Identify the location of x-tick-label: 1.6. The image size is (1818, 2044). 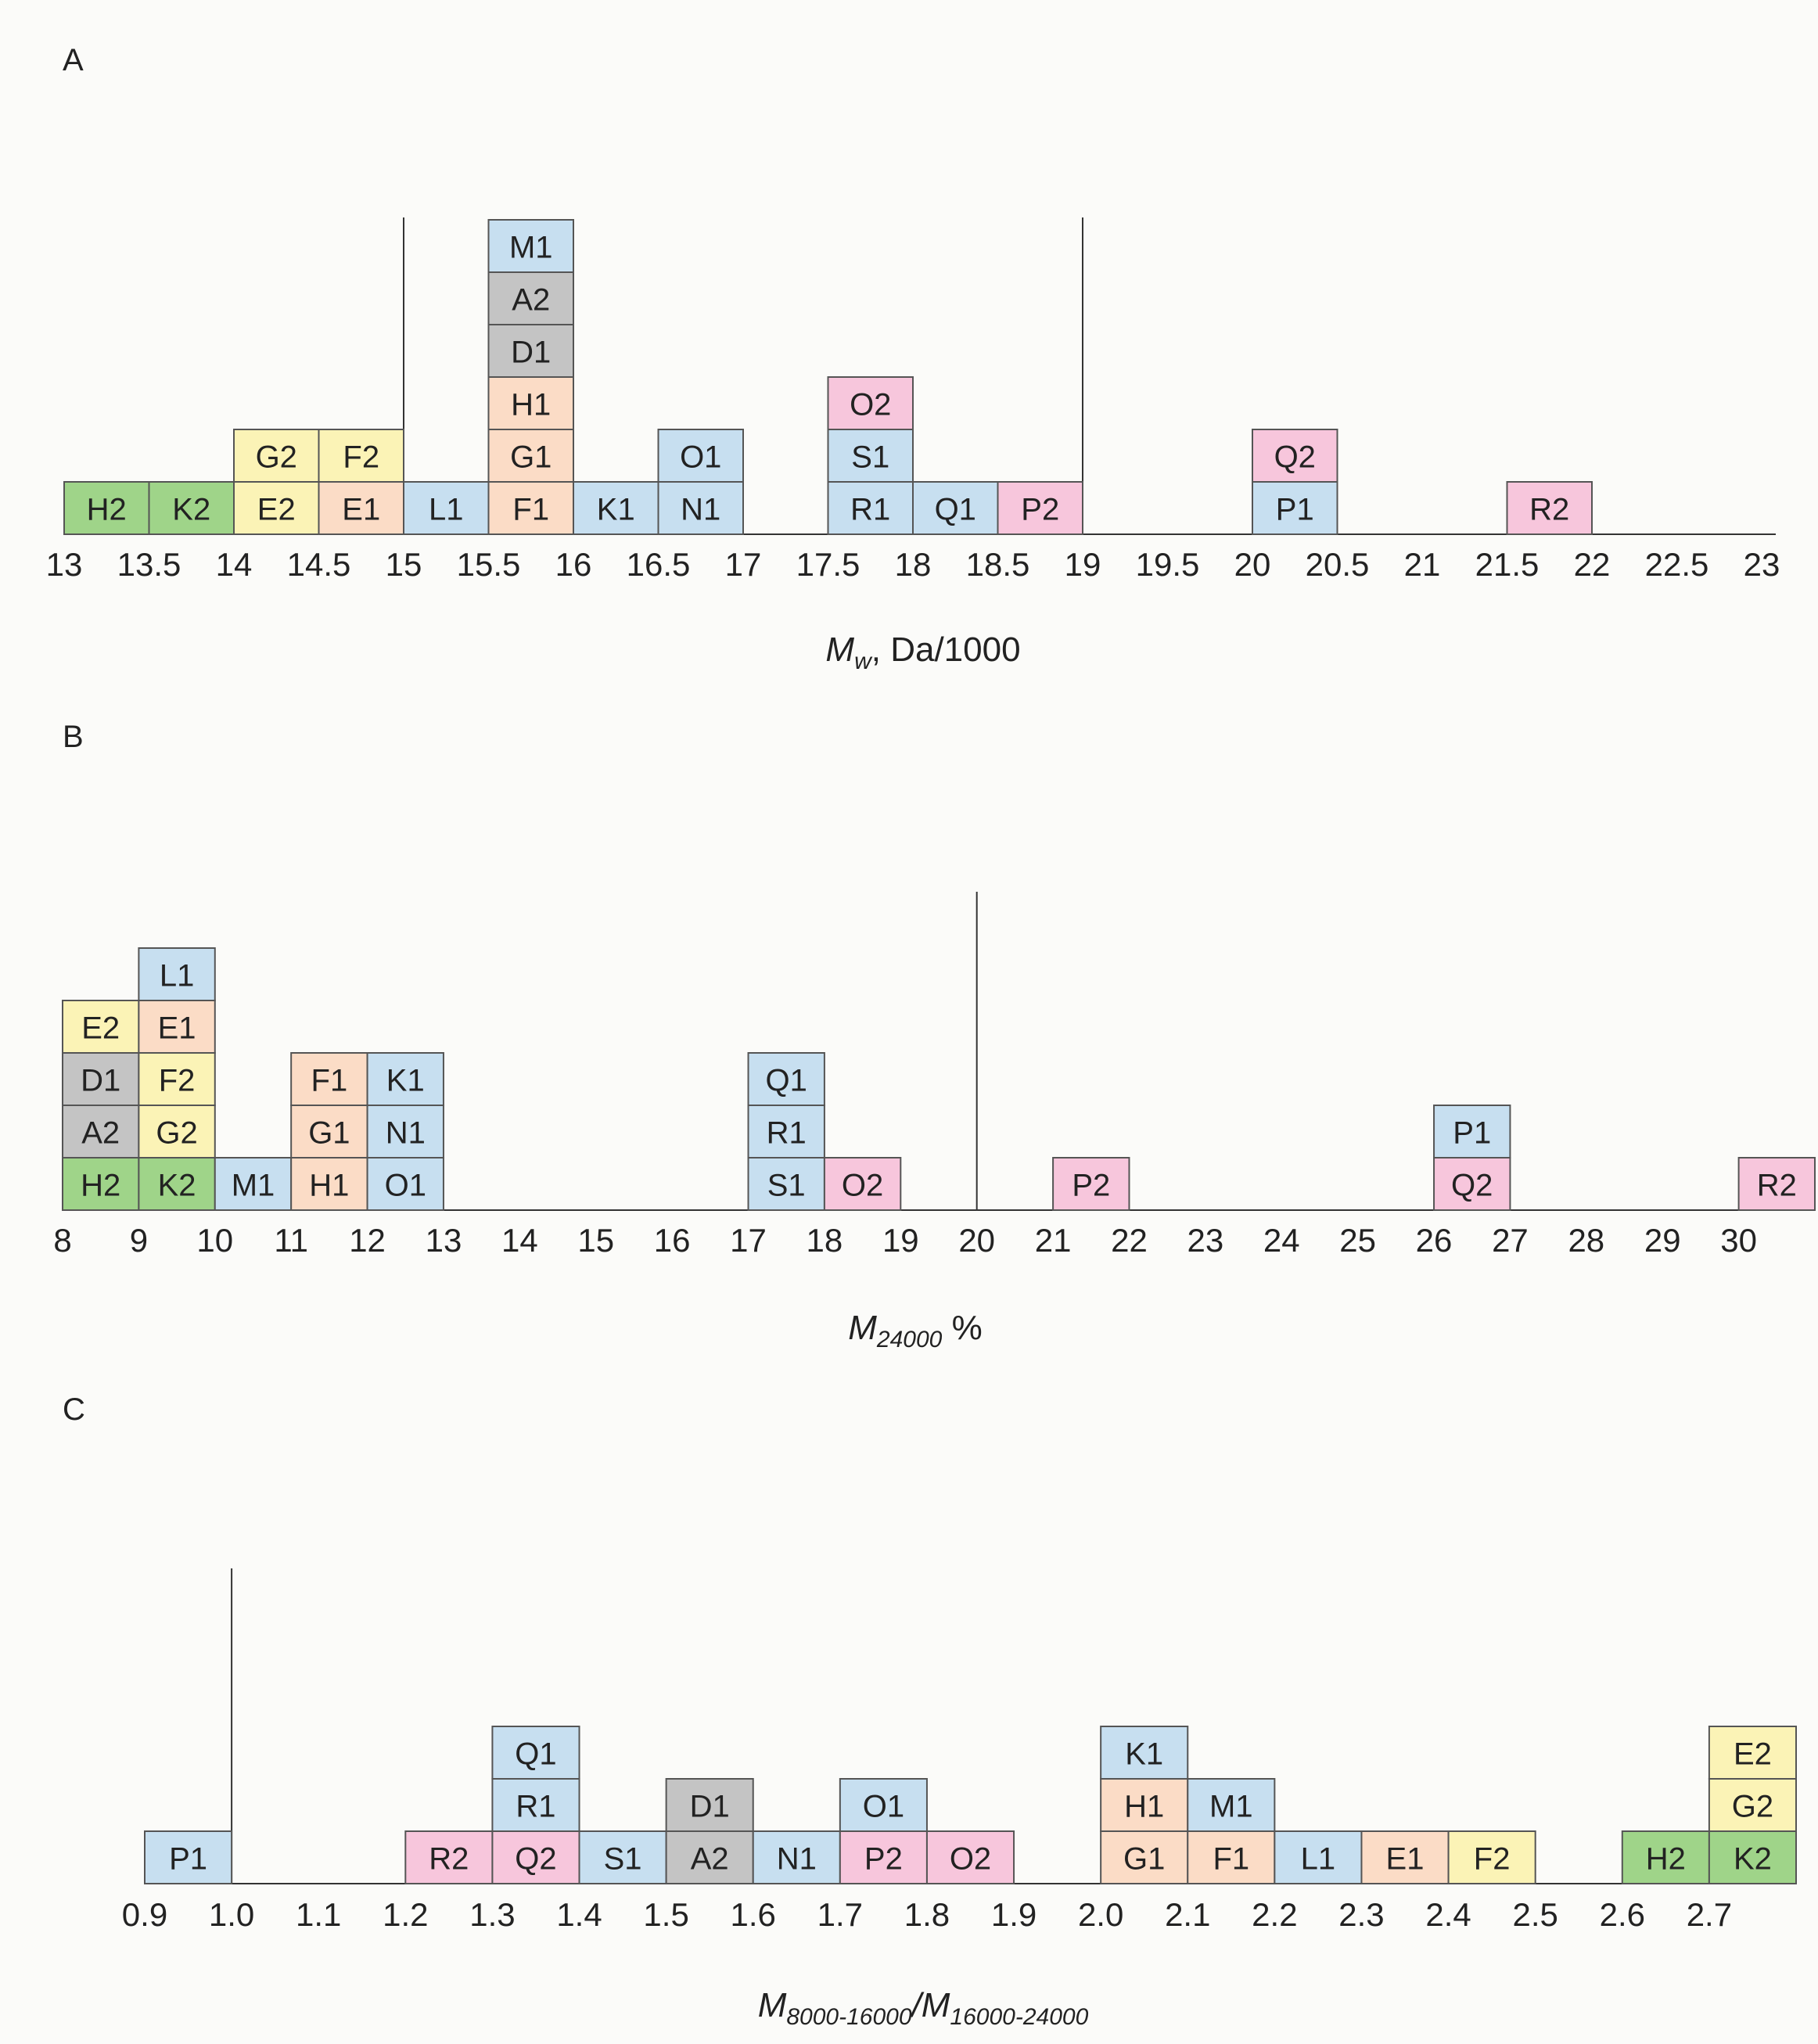
(754, 1915).